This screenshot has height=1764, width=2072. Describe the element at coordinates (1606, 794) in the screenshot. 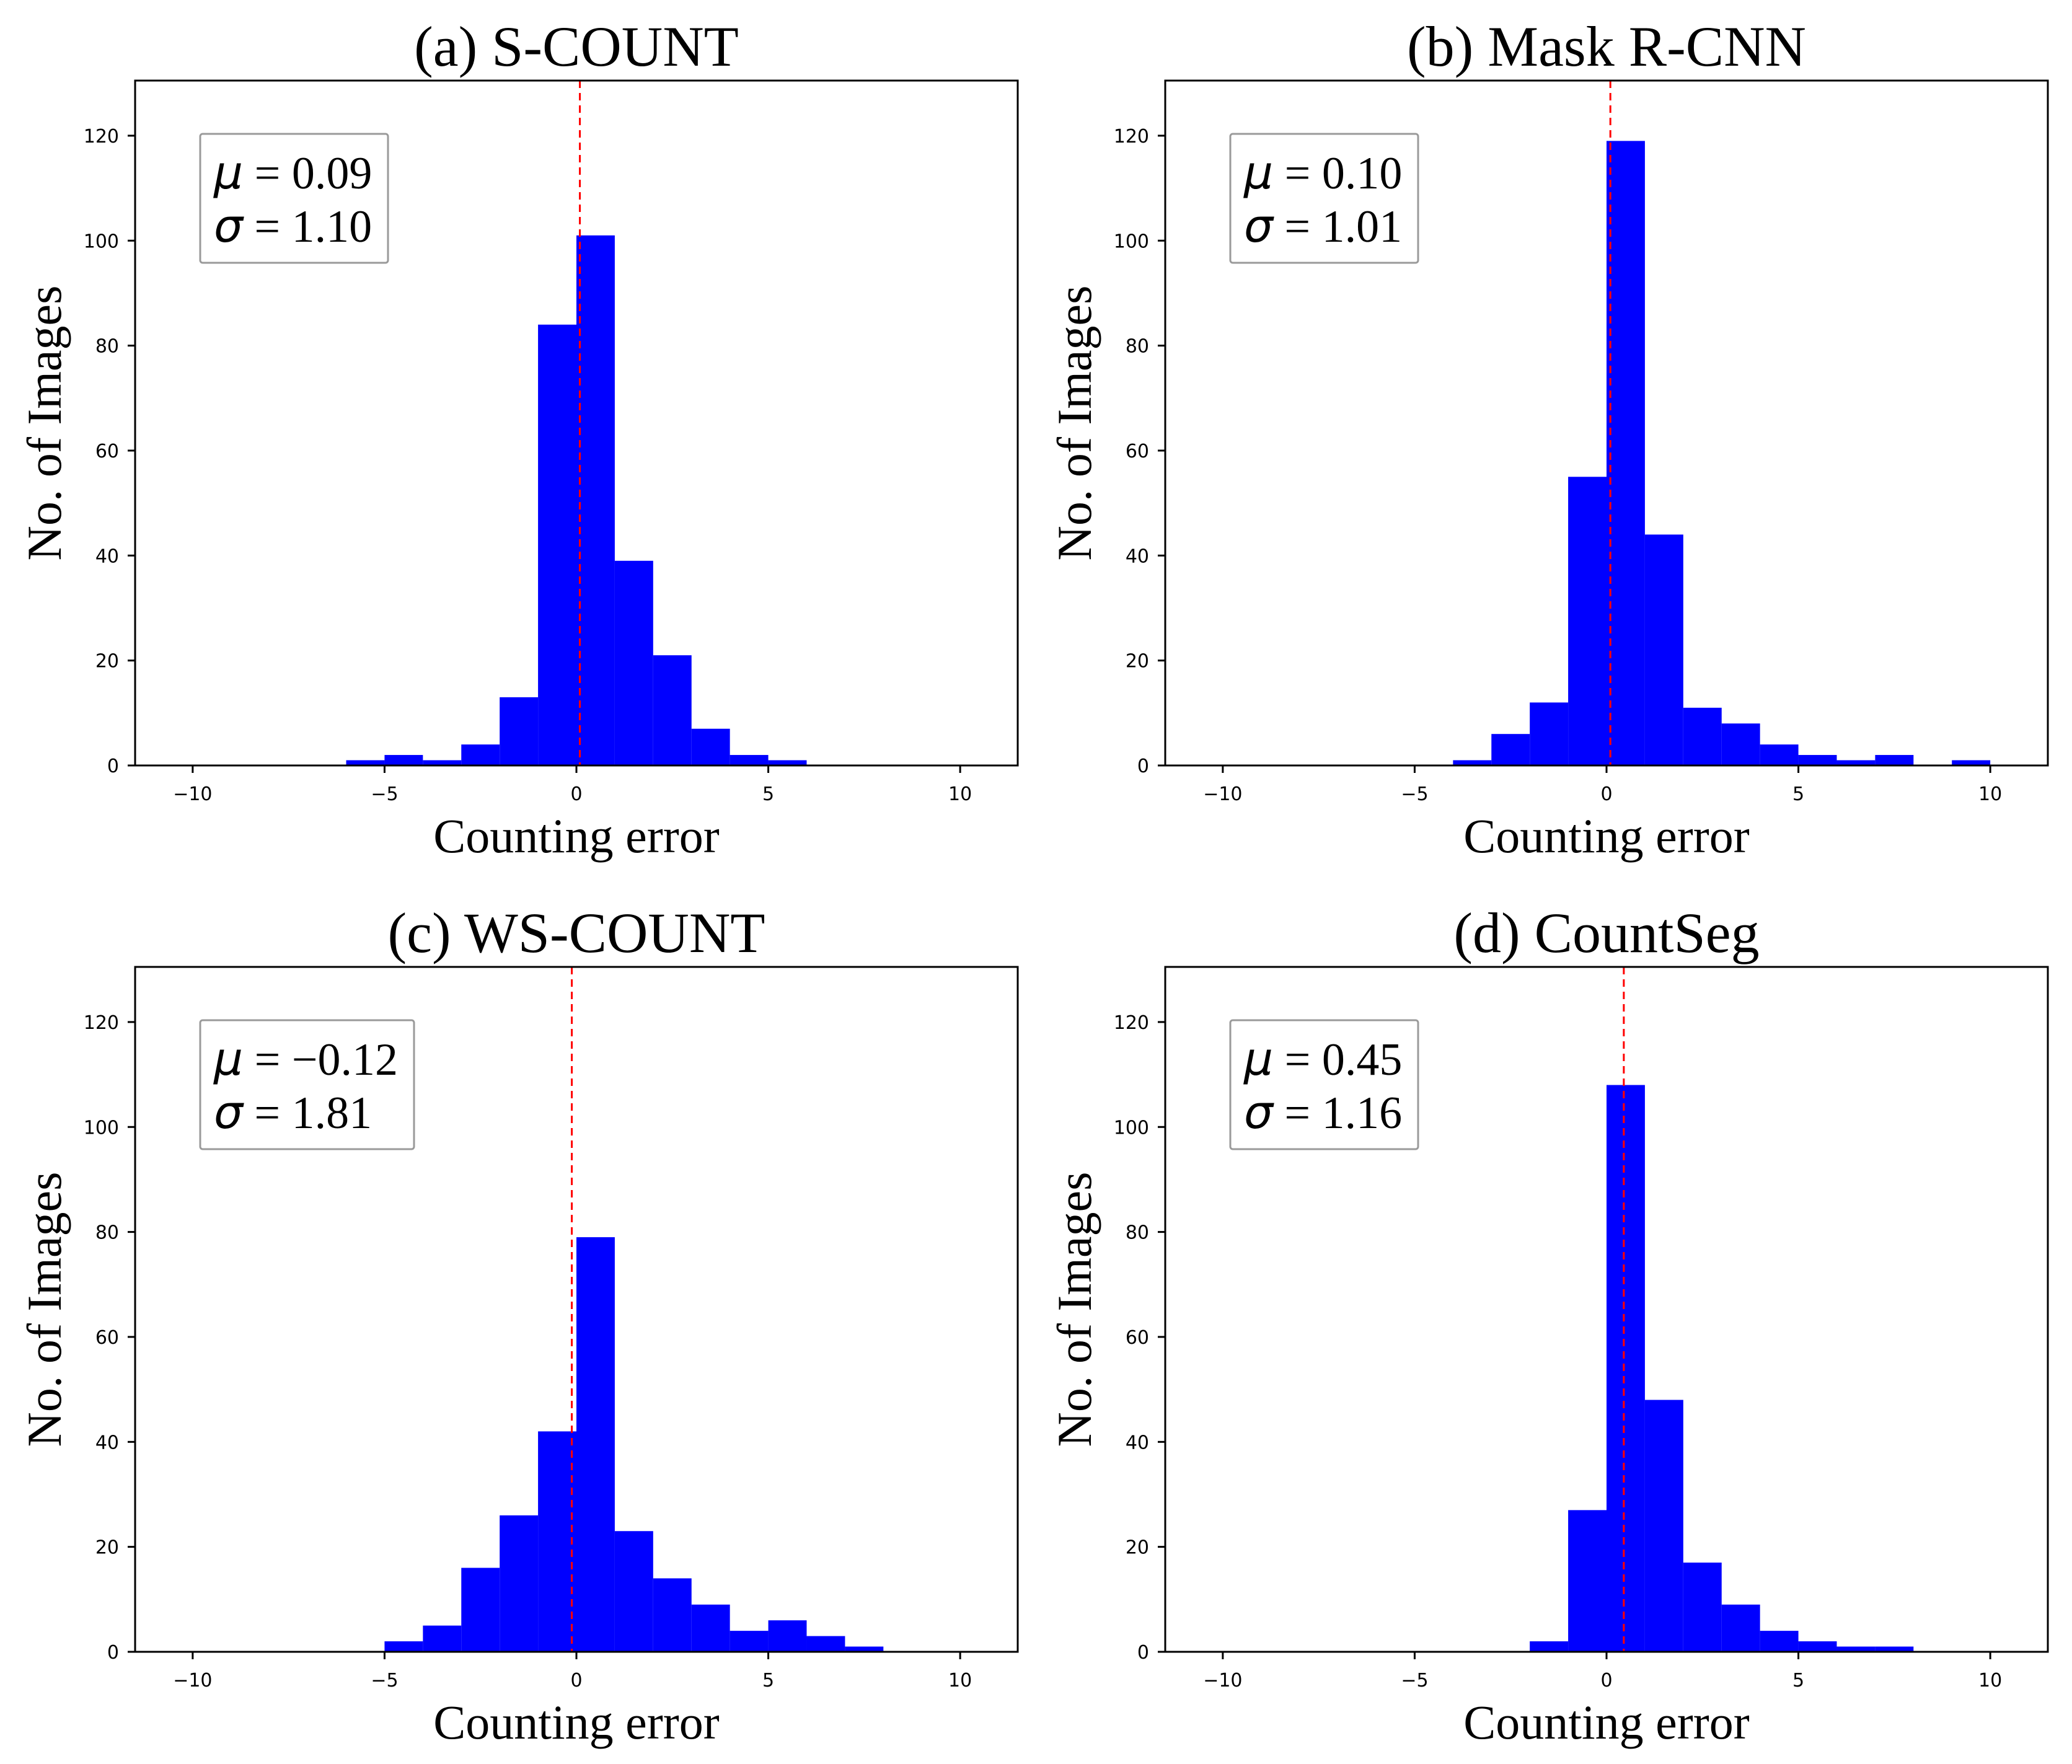

I see `chart-mask-rcnn-xtick-label-2: 0` at that location.